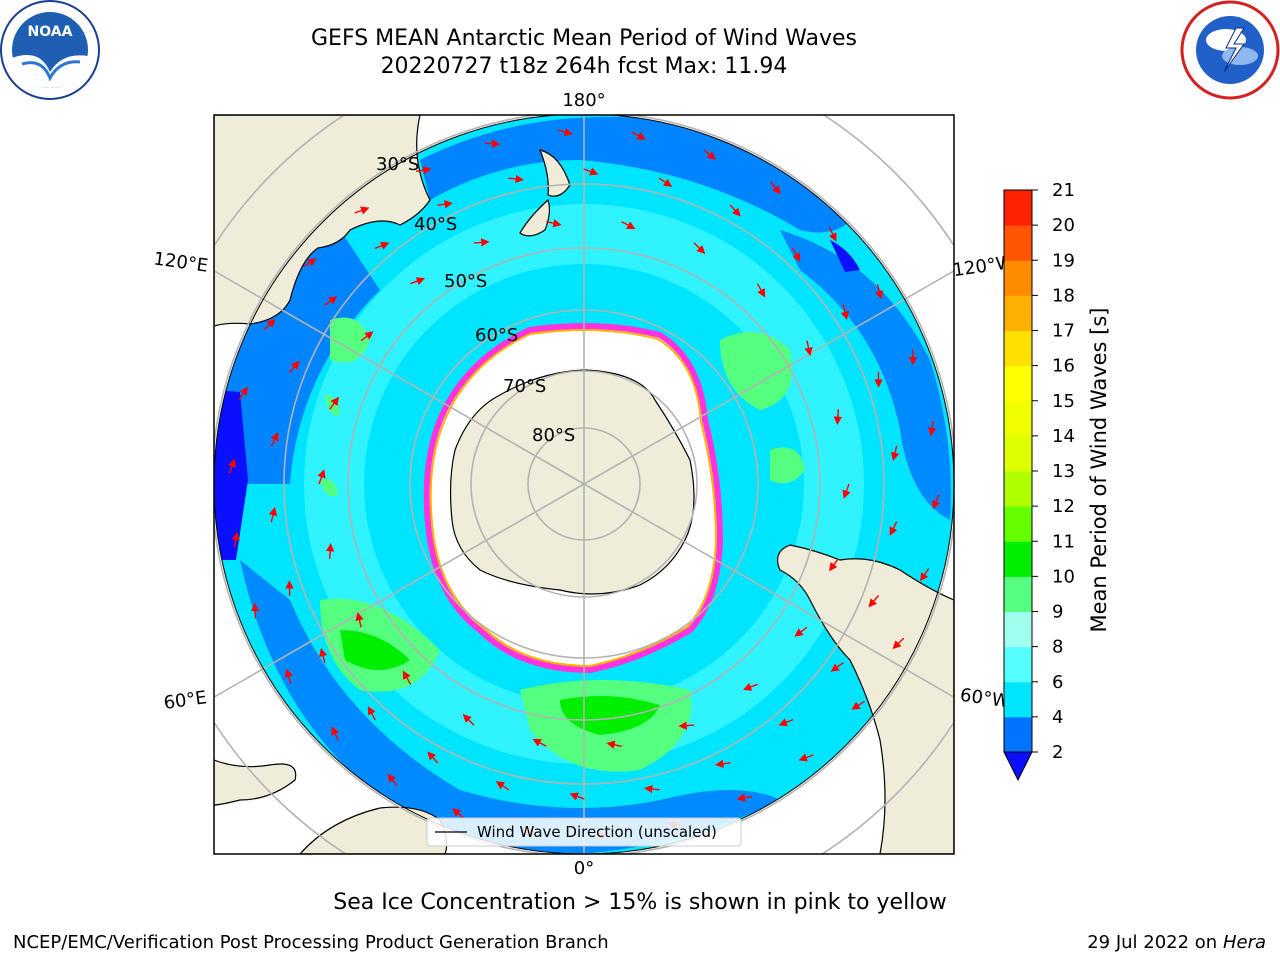 The width and height of the screenshot is (1280, 960). What do you see at coordinates (1063, 295) in the screenshot?
I see `colorbar-tick-label: 18` at bounding box center [1063, 295].